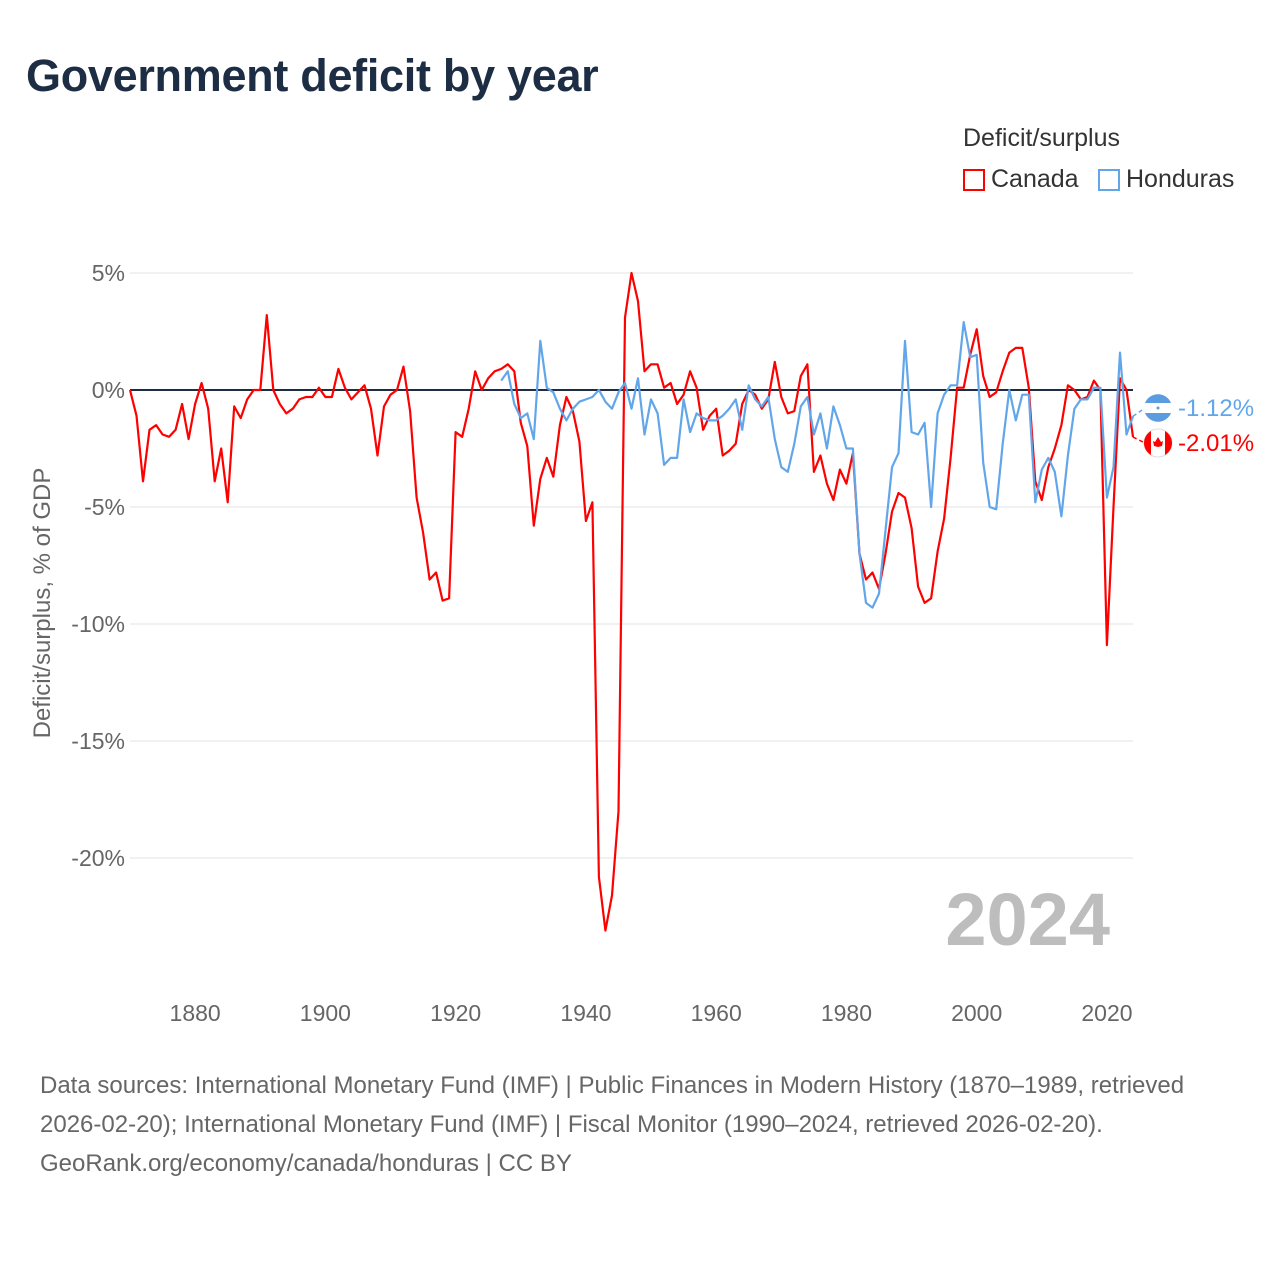 This screenshot has height=1280, width=1280. Describe the element at coordinates (1216, 408) in the screenshot. I see `end-label-honduras: -1.12%` at that location.